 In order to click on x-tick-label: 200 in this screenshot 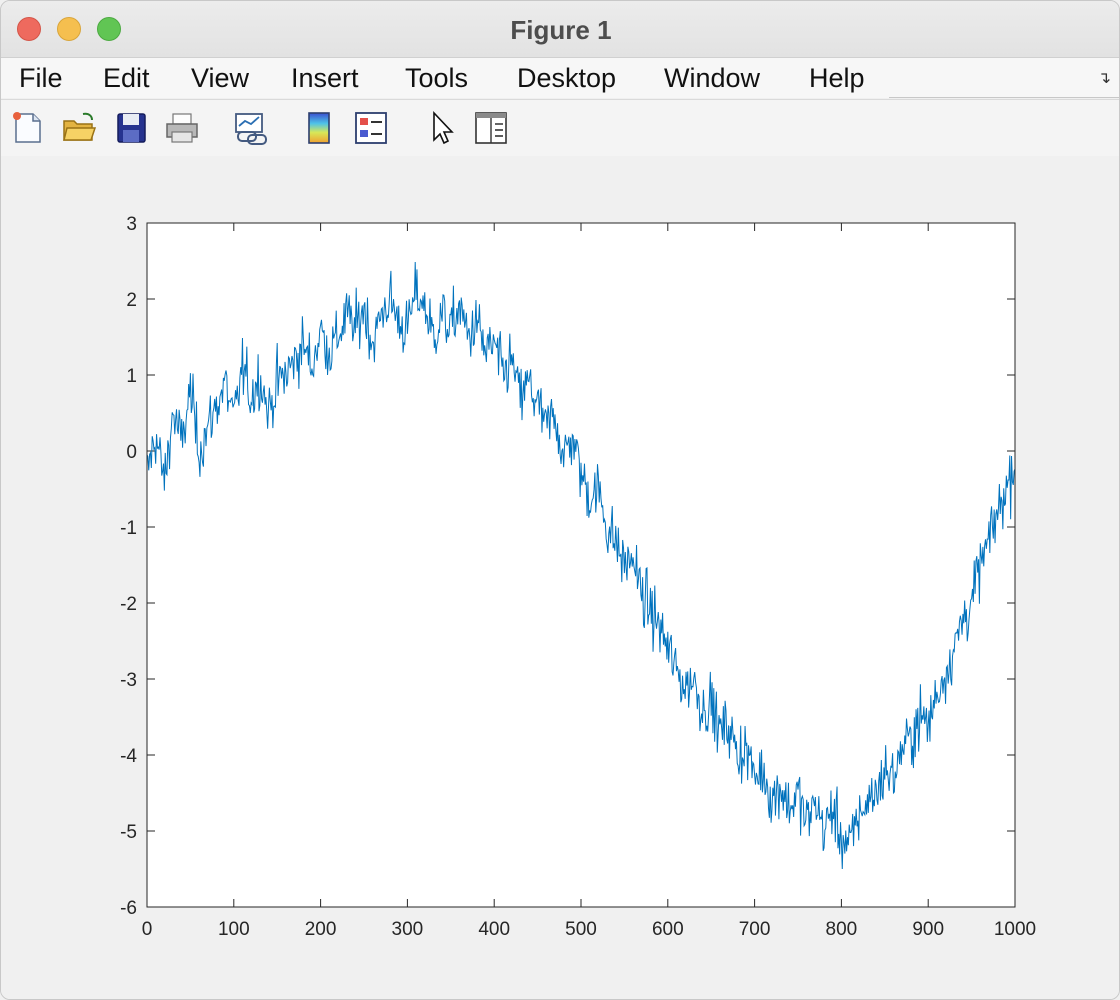, I will do `click(321, 929)`.